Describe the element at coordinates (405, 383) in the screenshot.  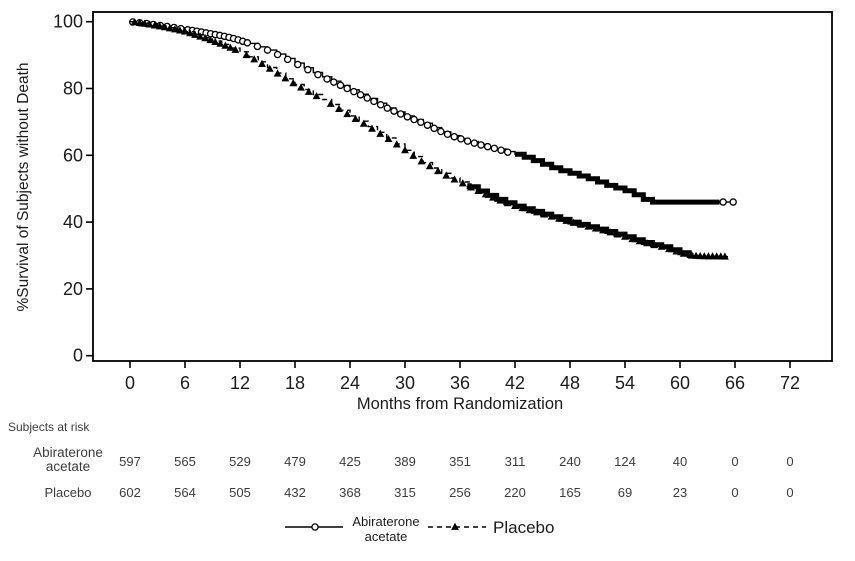
I see `x-tick-label: 30` at that location.